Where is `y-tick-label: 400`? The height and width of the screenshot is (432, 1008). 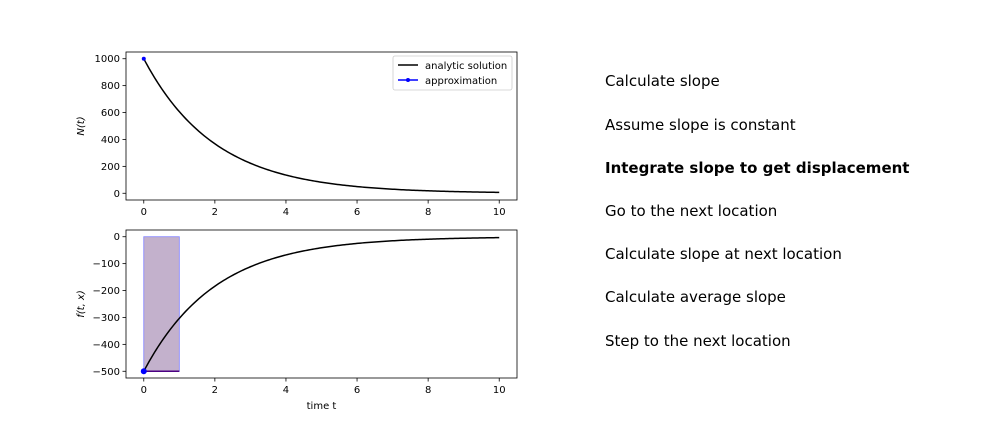 y-tick-label: 400 is located at coordinates (110, 140).